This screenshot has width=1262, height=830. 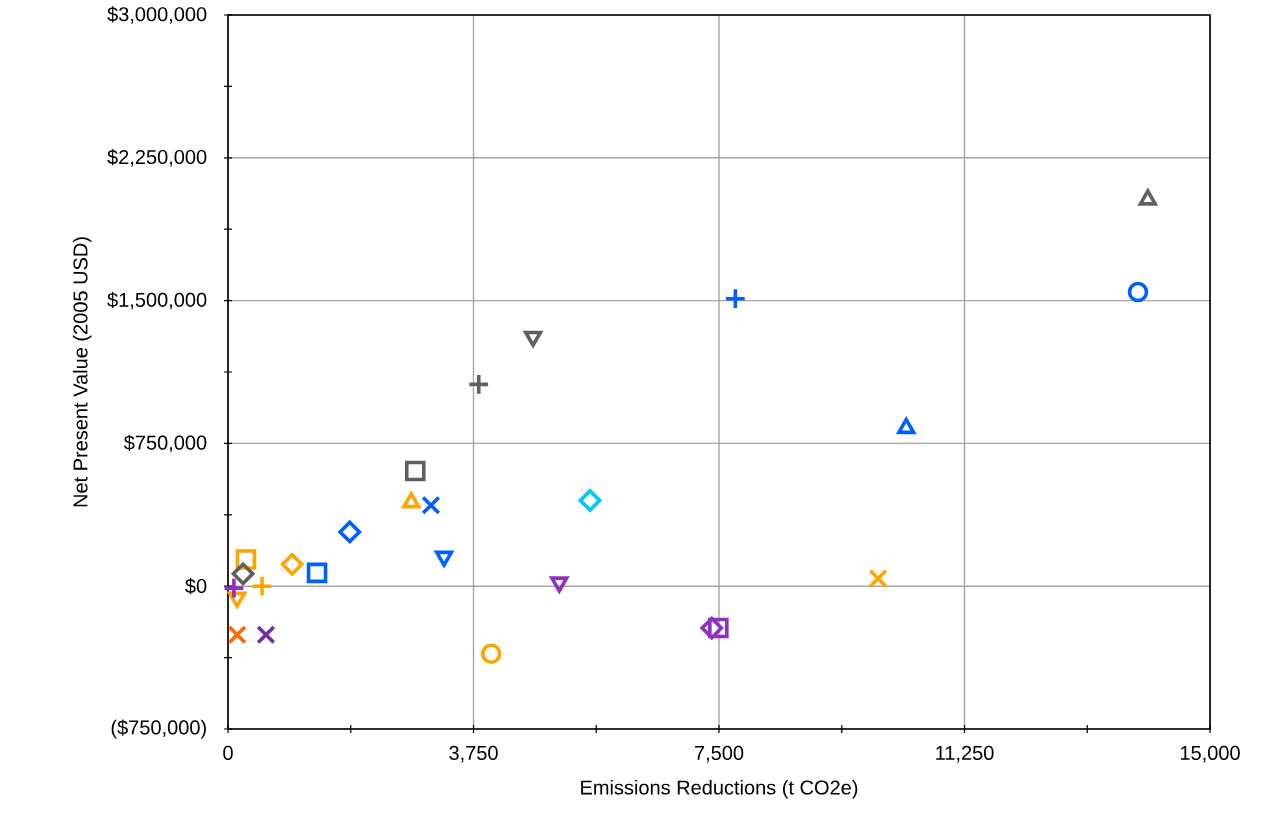 What do you see at coordinates (157, 300) in the screenshot?
I see `y-tick-label: $1,500,000` at bounding box center [157, 300].